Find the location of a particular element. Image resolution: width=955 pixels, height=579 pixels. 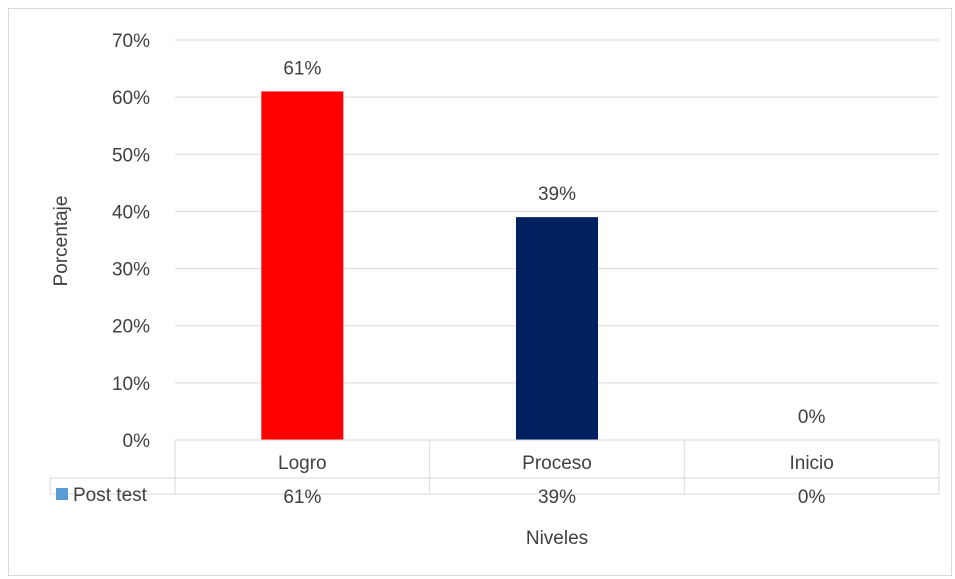

y-tick-label: 0% is located at coordinates (137, 441).